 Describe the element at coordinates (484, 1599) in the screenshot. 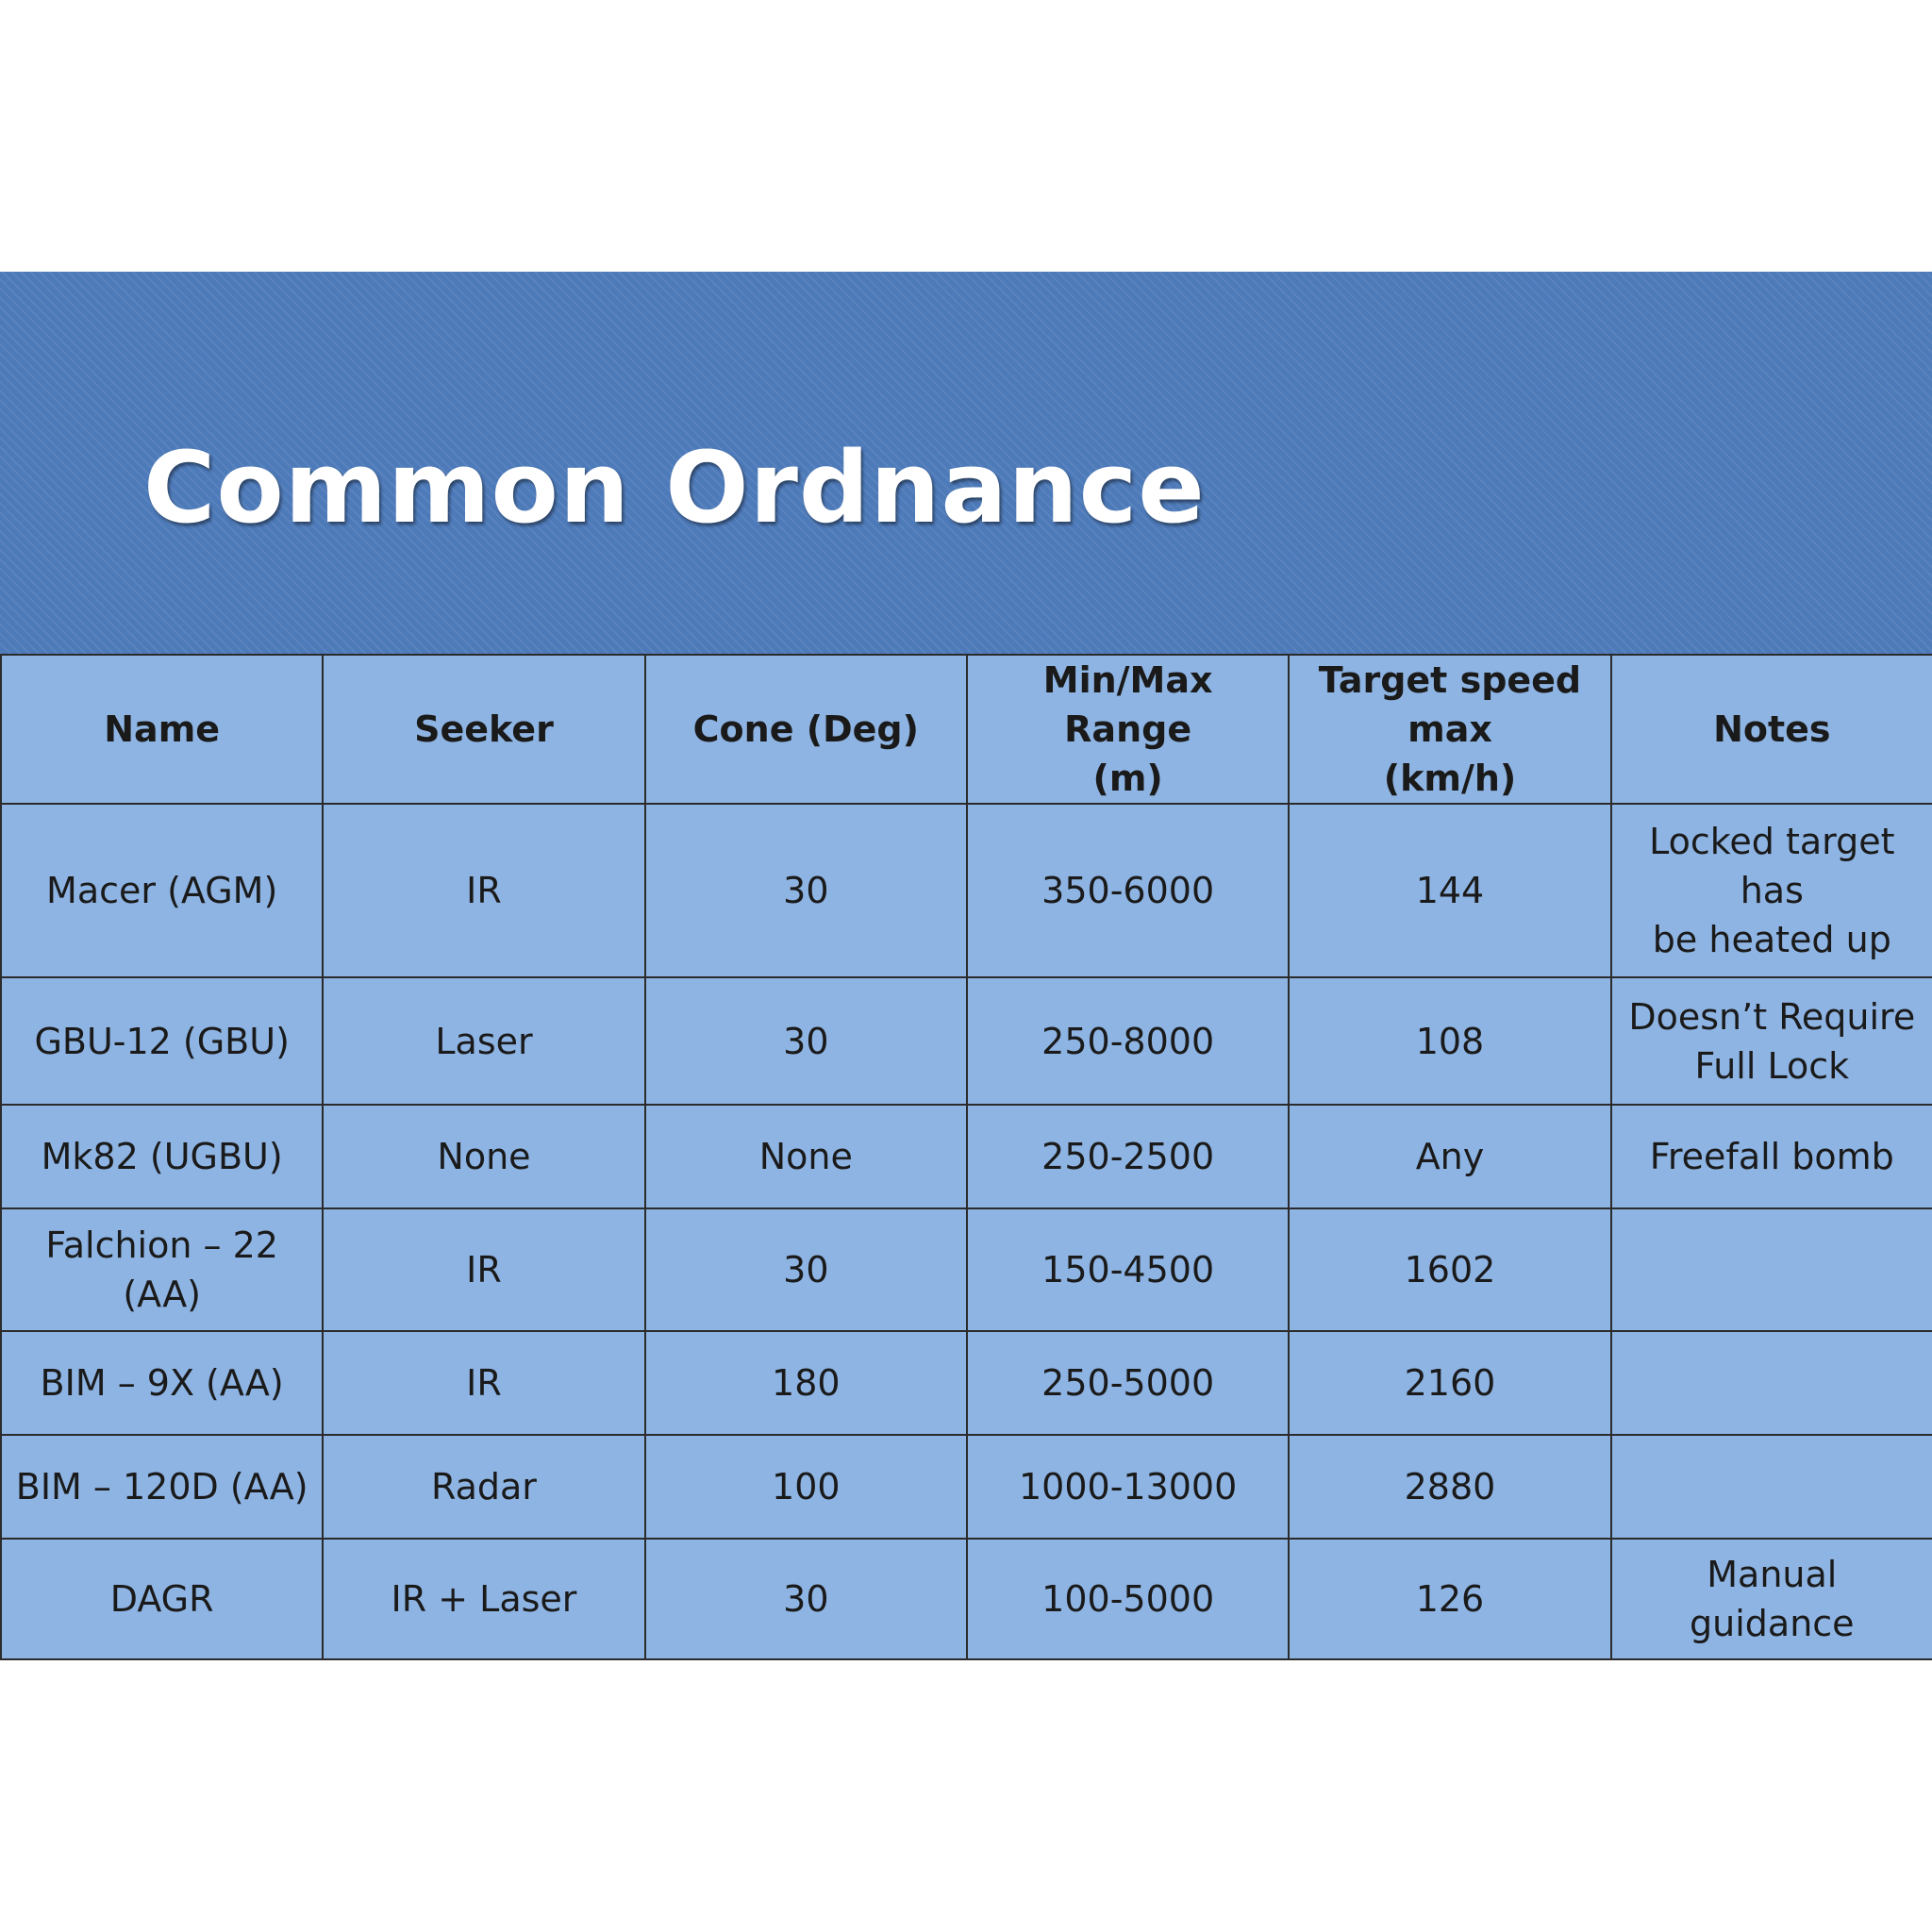

I see `cell-seeker: IR + Laser` at that location.